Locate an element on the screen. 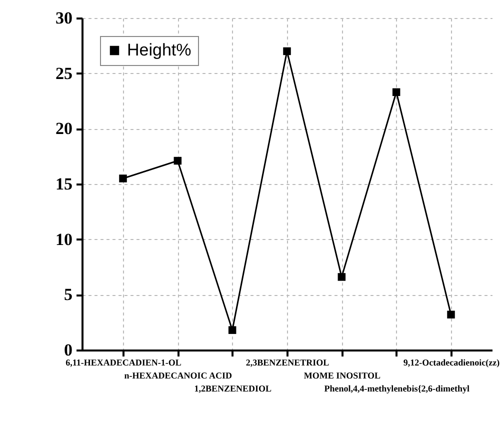 This screenshot has height=422, width=502. x-tick-label: n-HEXADECANOIC ACID is located at coordinates (178, 375).